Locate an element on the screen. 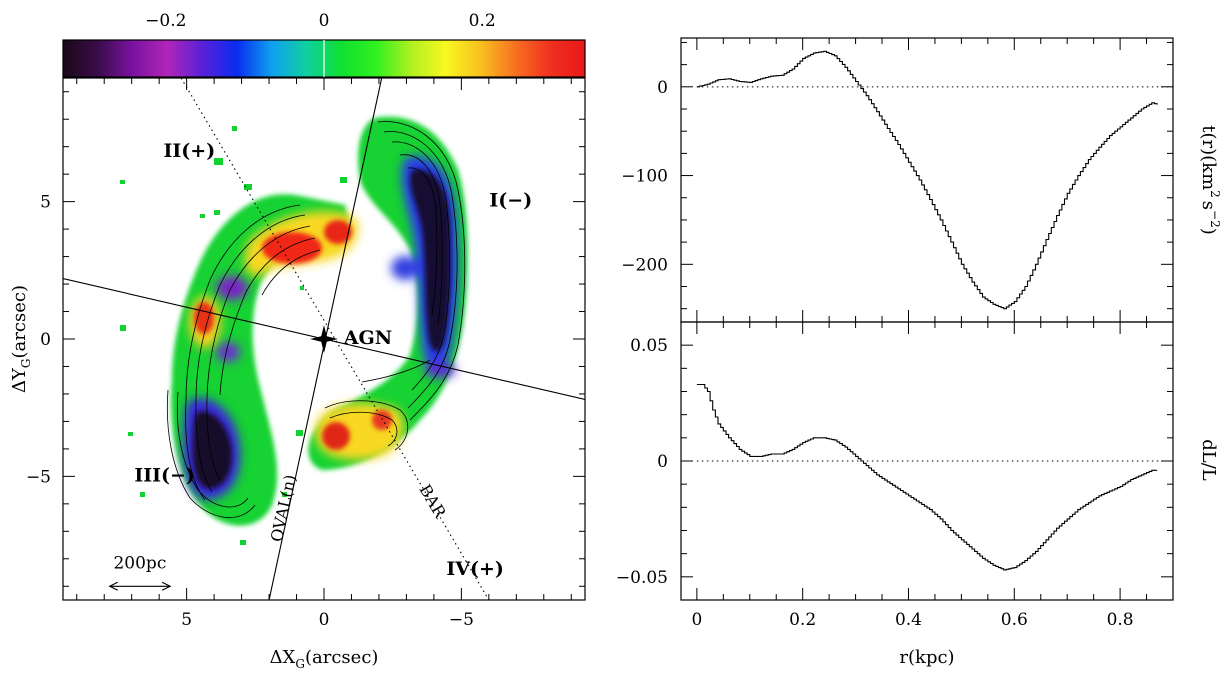 Image resolution: width=1229 pixels, height=675 pixels. noise-specks is located at coordinates (233, 335).